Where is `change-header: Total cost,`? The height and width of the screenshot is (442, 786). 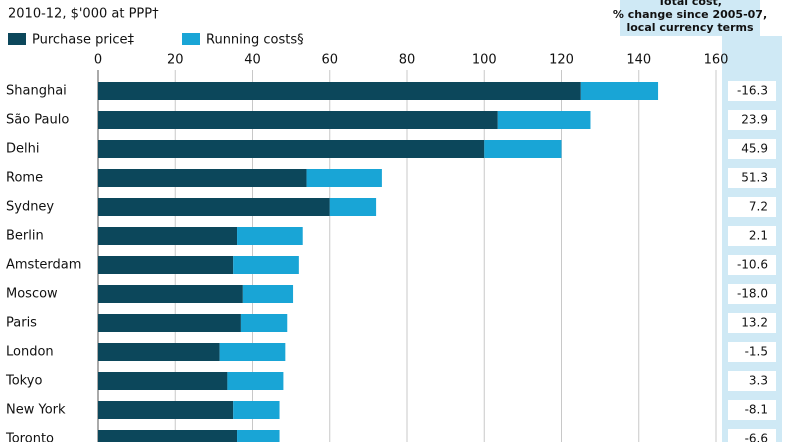
change-header: Total cost, is located at coordinates (690, 4).